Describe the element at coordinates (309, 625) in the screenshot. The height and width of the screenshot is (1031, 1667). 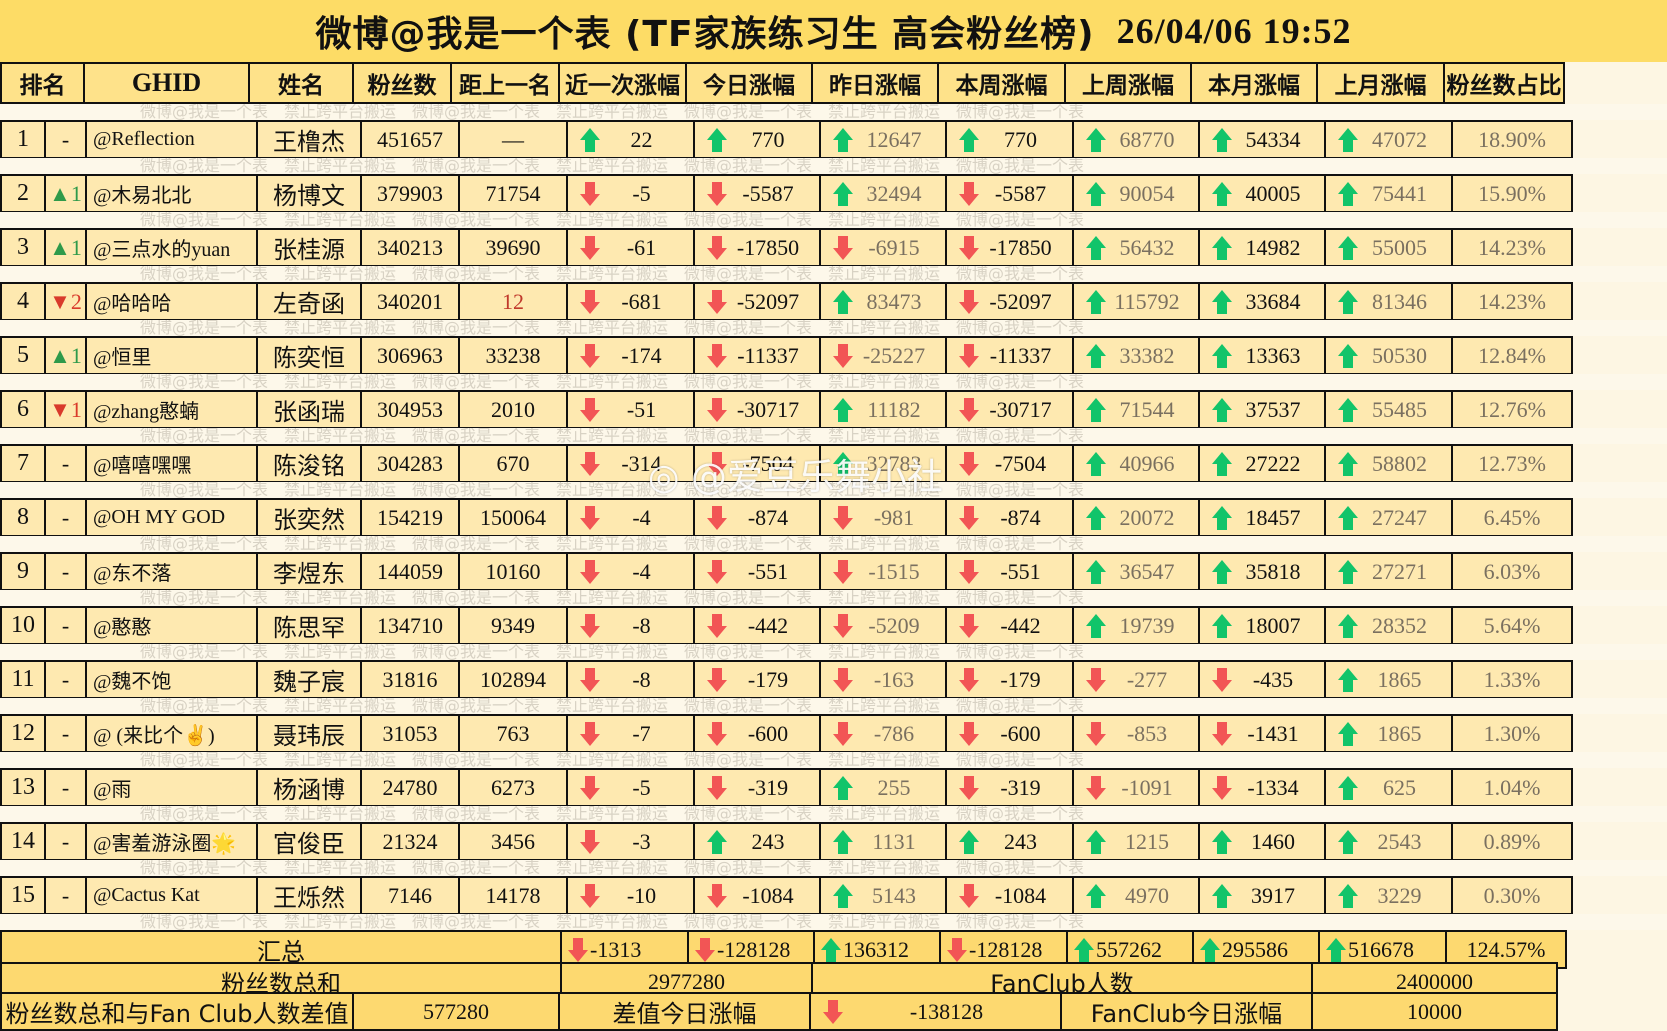
I see `name-cell: 陈思罕` at that location.